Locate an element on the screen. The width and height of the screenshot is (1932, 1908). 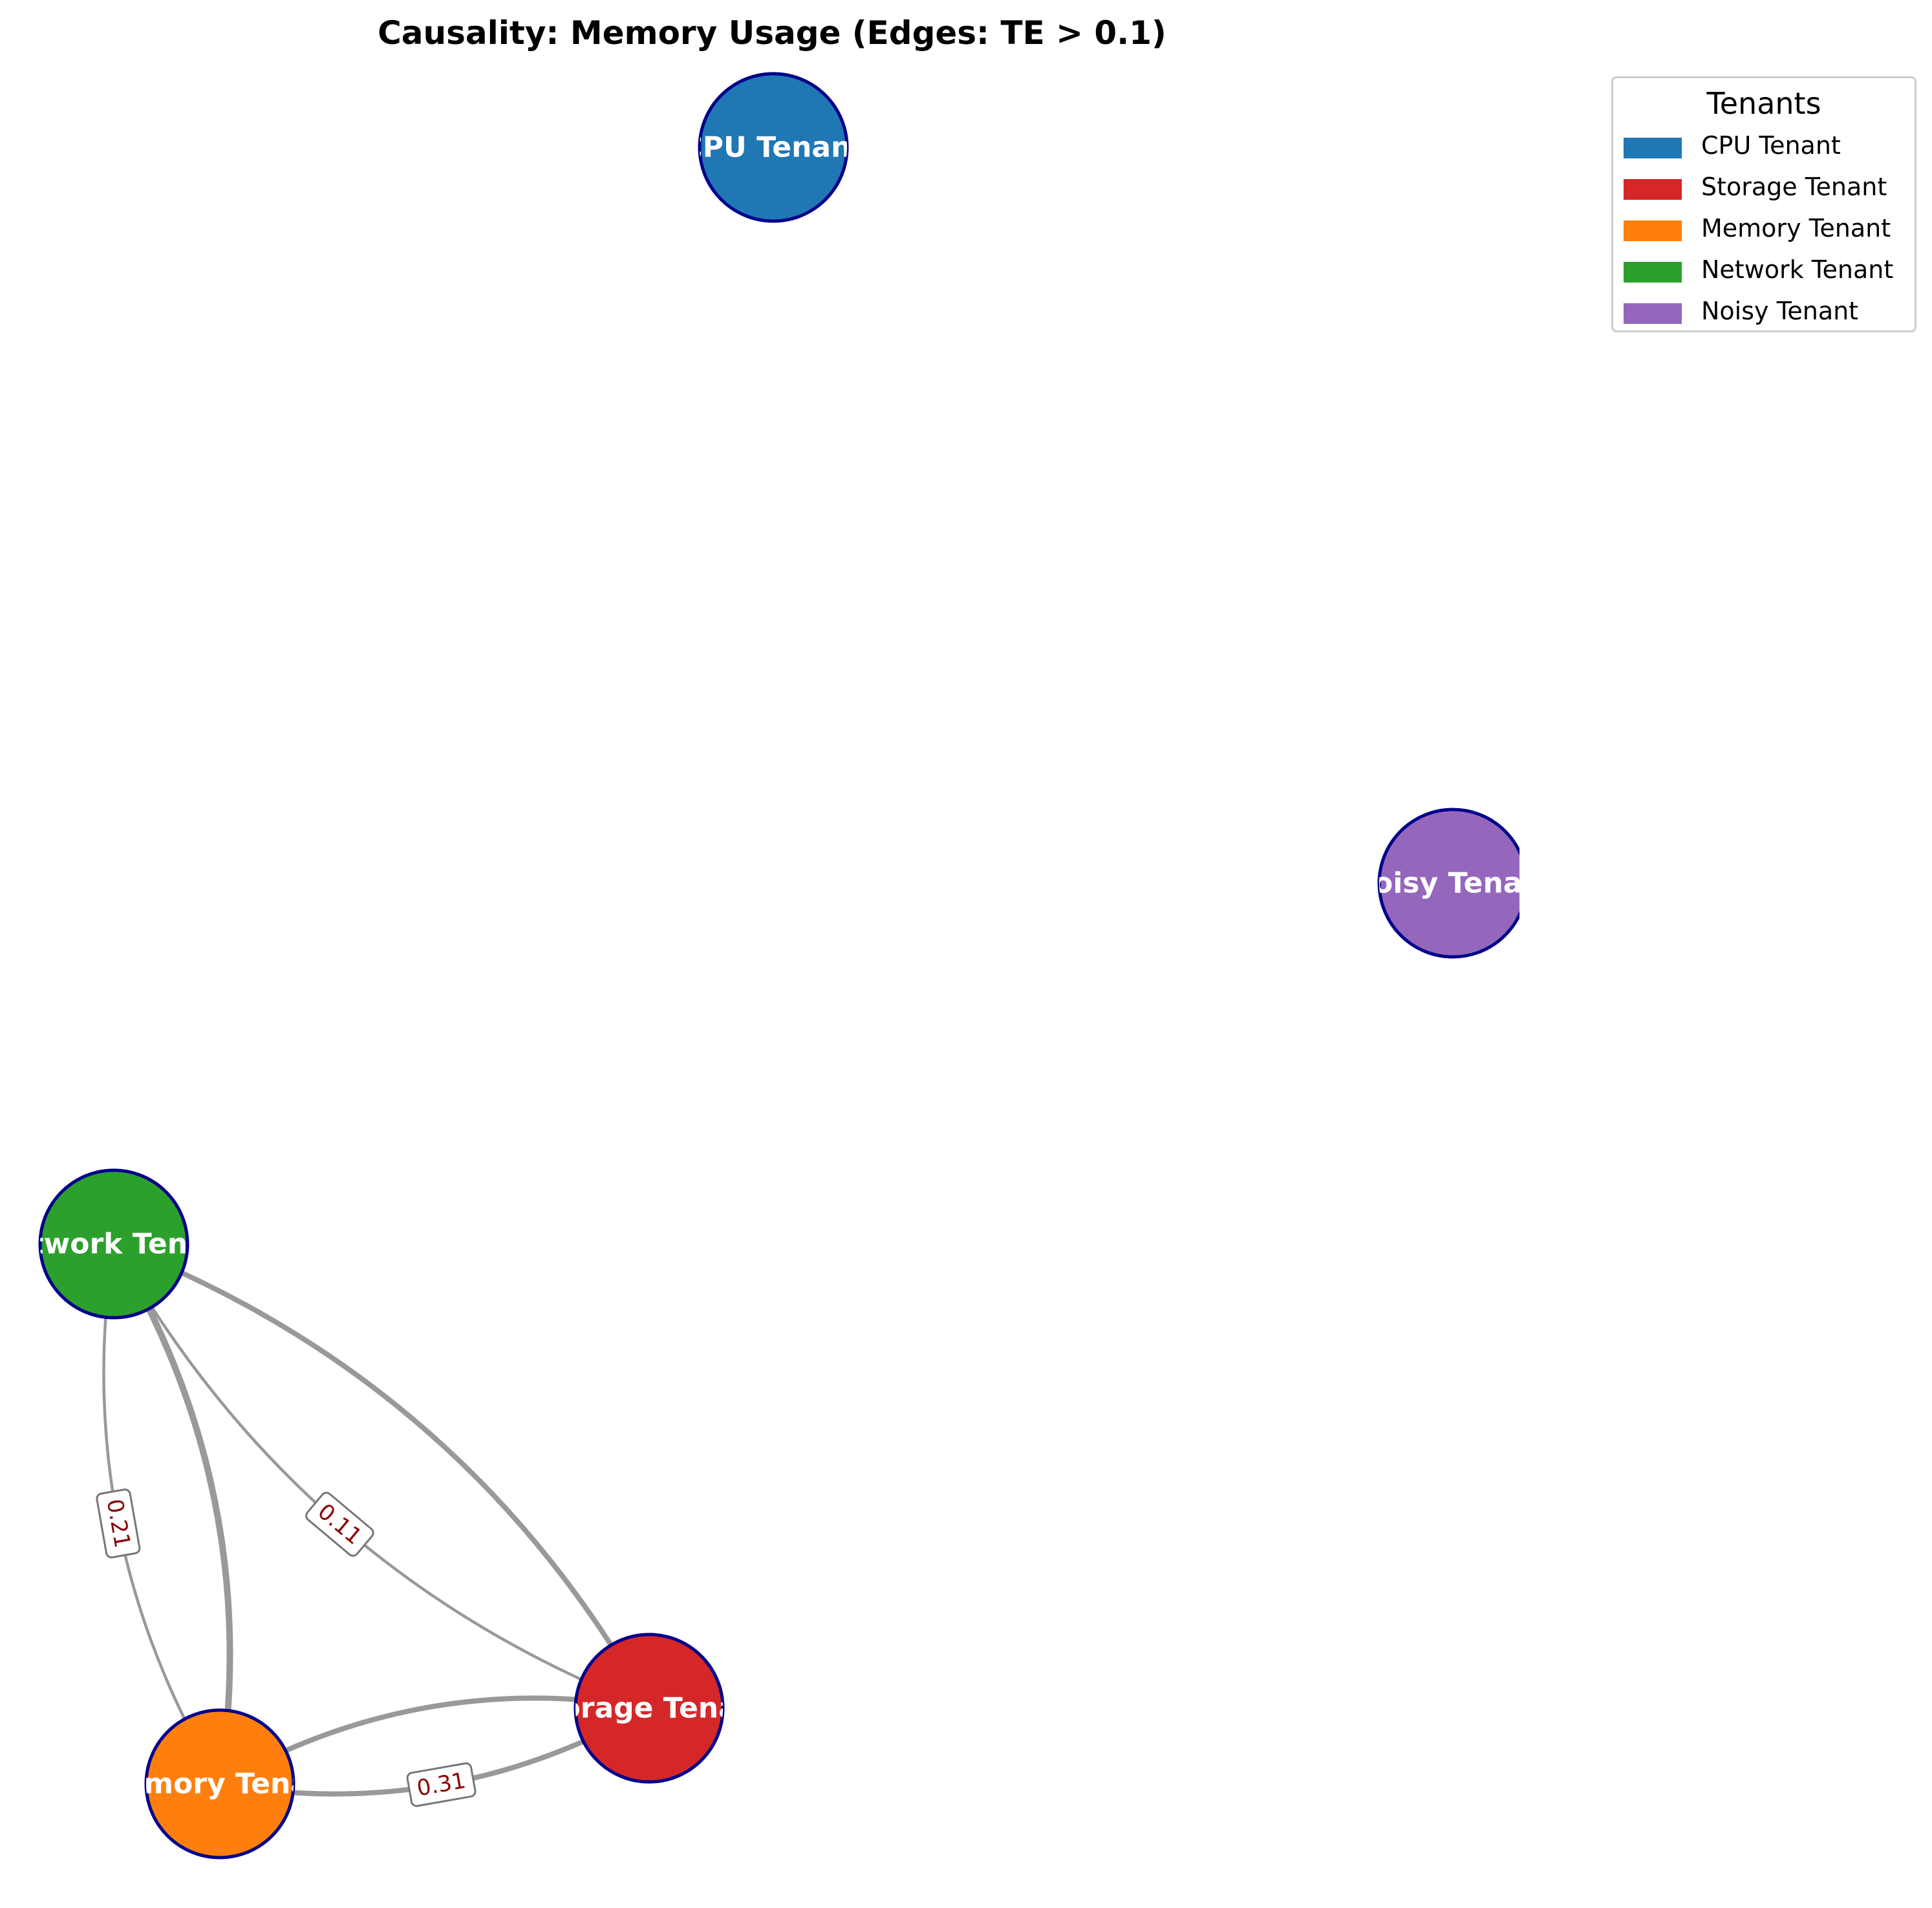
node-cpu-tenant: CPU Tenant is located at coordinates (773, 147).